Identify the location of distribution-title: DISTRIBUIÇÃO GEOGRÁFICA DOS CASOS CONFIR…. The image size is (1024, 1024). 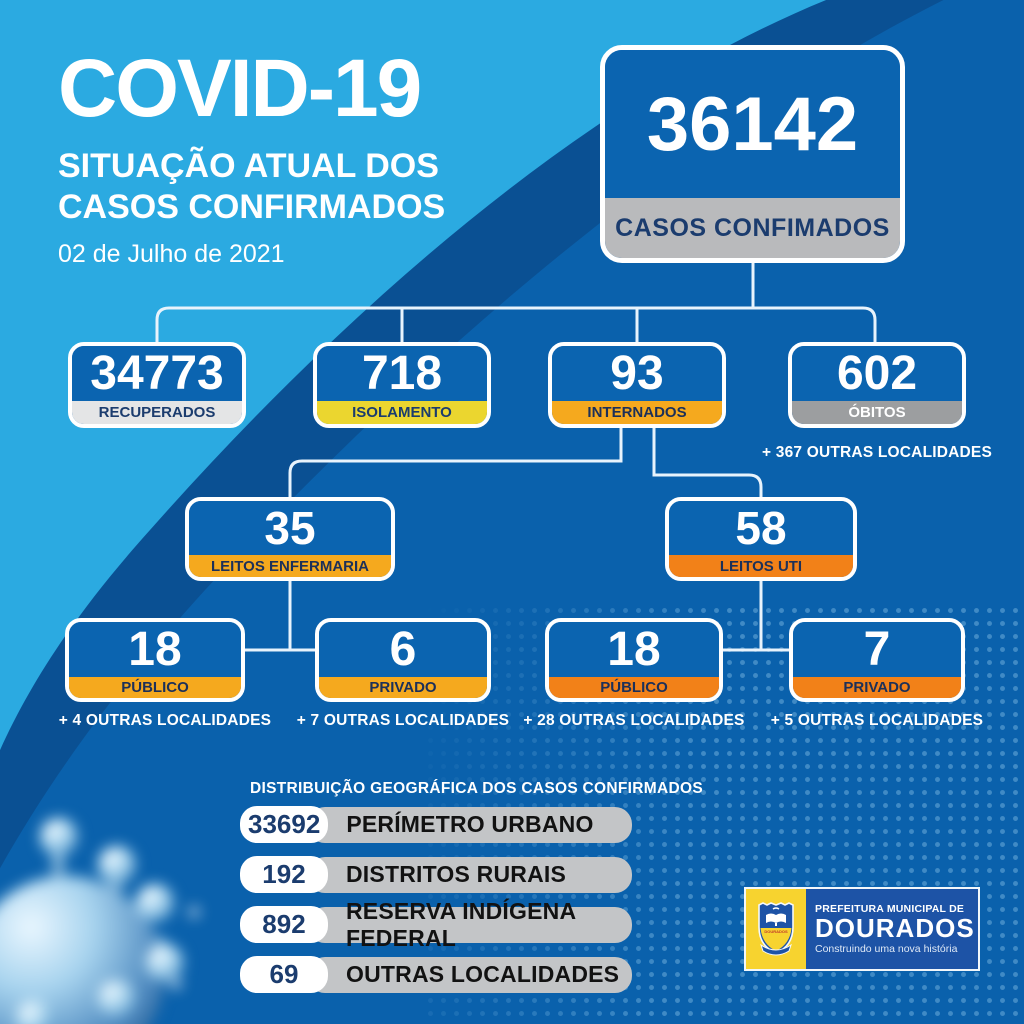
(476, 788).